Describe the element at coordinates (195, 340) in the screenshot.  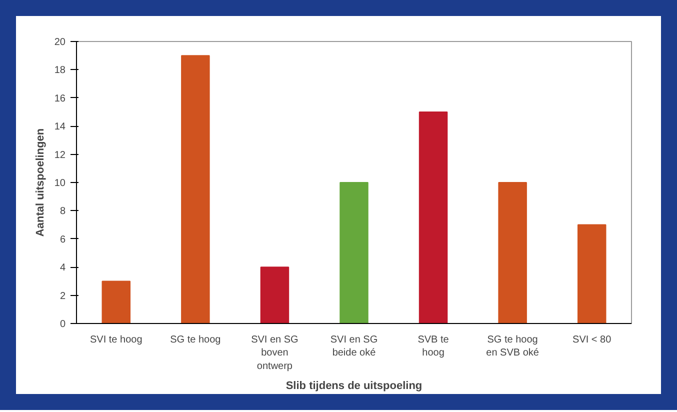
I see `x-tick-label: SG te hoog` at that location.